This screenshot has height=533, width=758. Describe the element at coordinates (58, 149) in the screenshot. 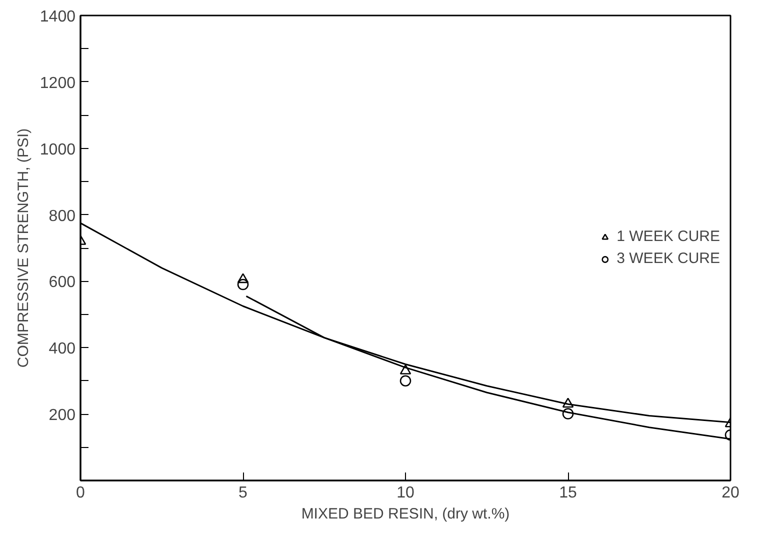

I see `y-tick-label: 1000` at that location.